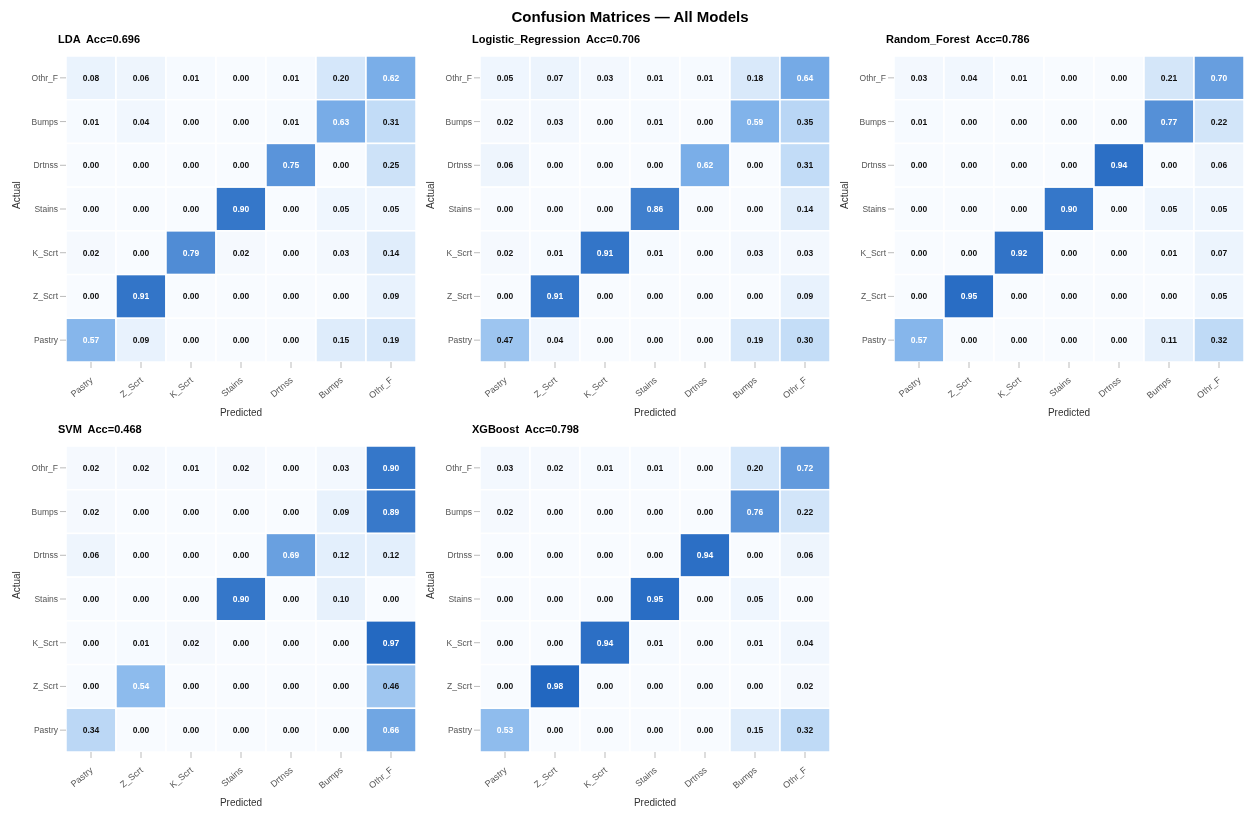 The image size is (1260, 836). What do you see at coordinates (141, 686) in the screenshot?
I see `data-label: 0.54` at bounding box center [141, 686].